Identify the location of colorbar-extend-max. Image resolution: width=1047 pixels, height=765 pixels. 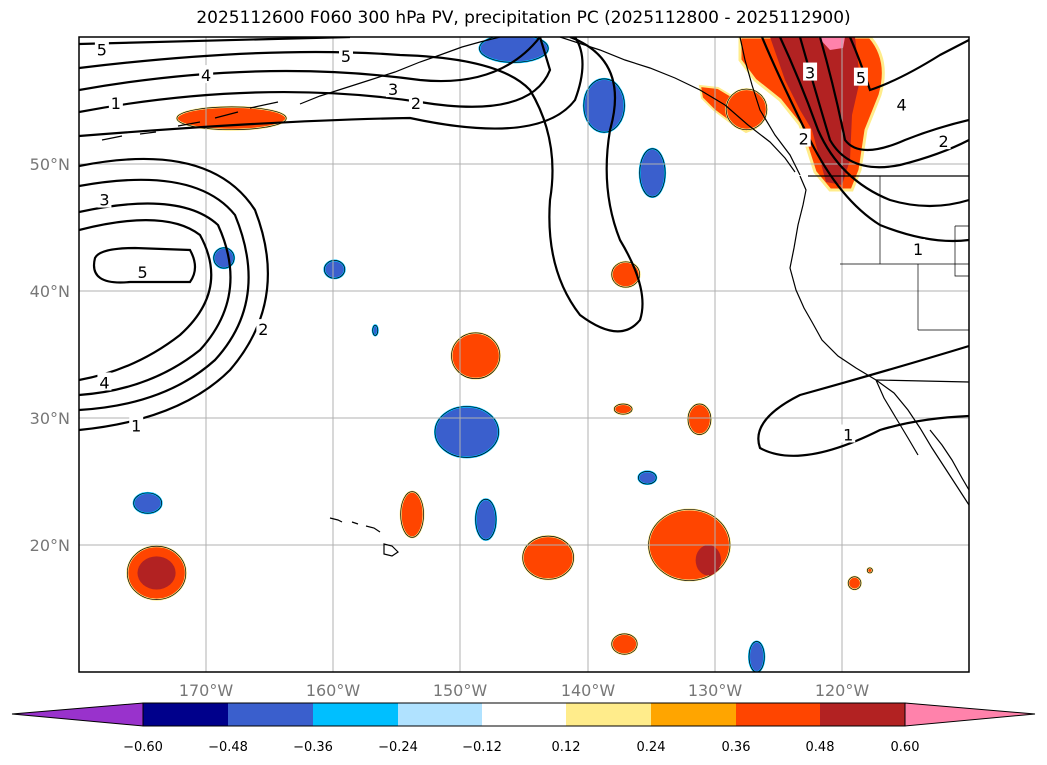
(970, 714).